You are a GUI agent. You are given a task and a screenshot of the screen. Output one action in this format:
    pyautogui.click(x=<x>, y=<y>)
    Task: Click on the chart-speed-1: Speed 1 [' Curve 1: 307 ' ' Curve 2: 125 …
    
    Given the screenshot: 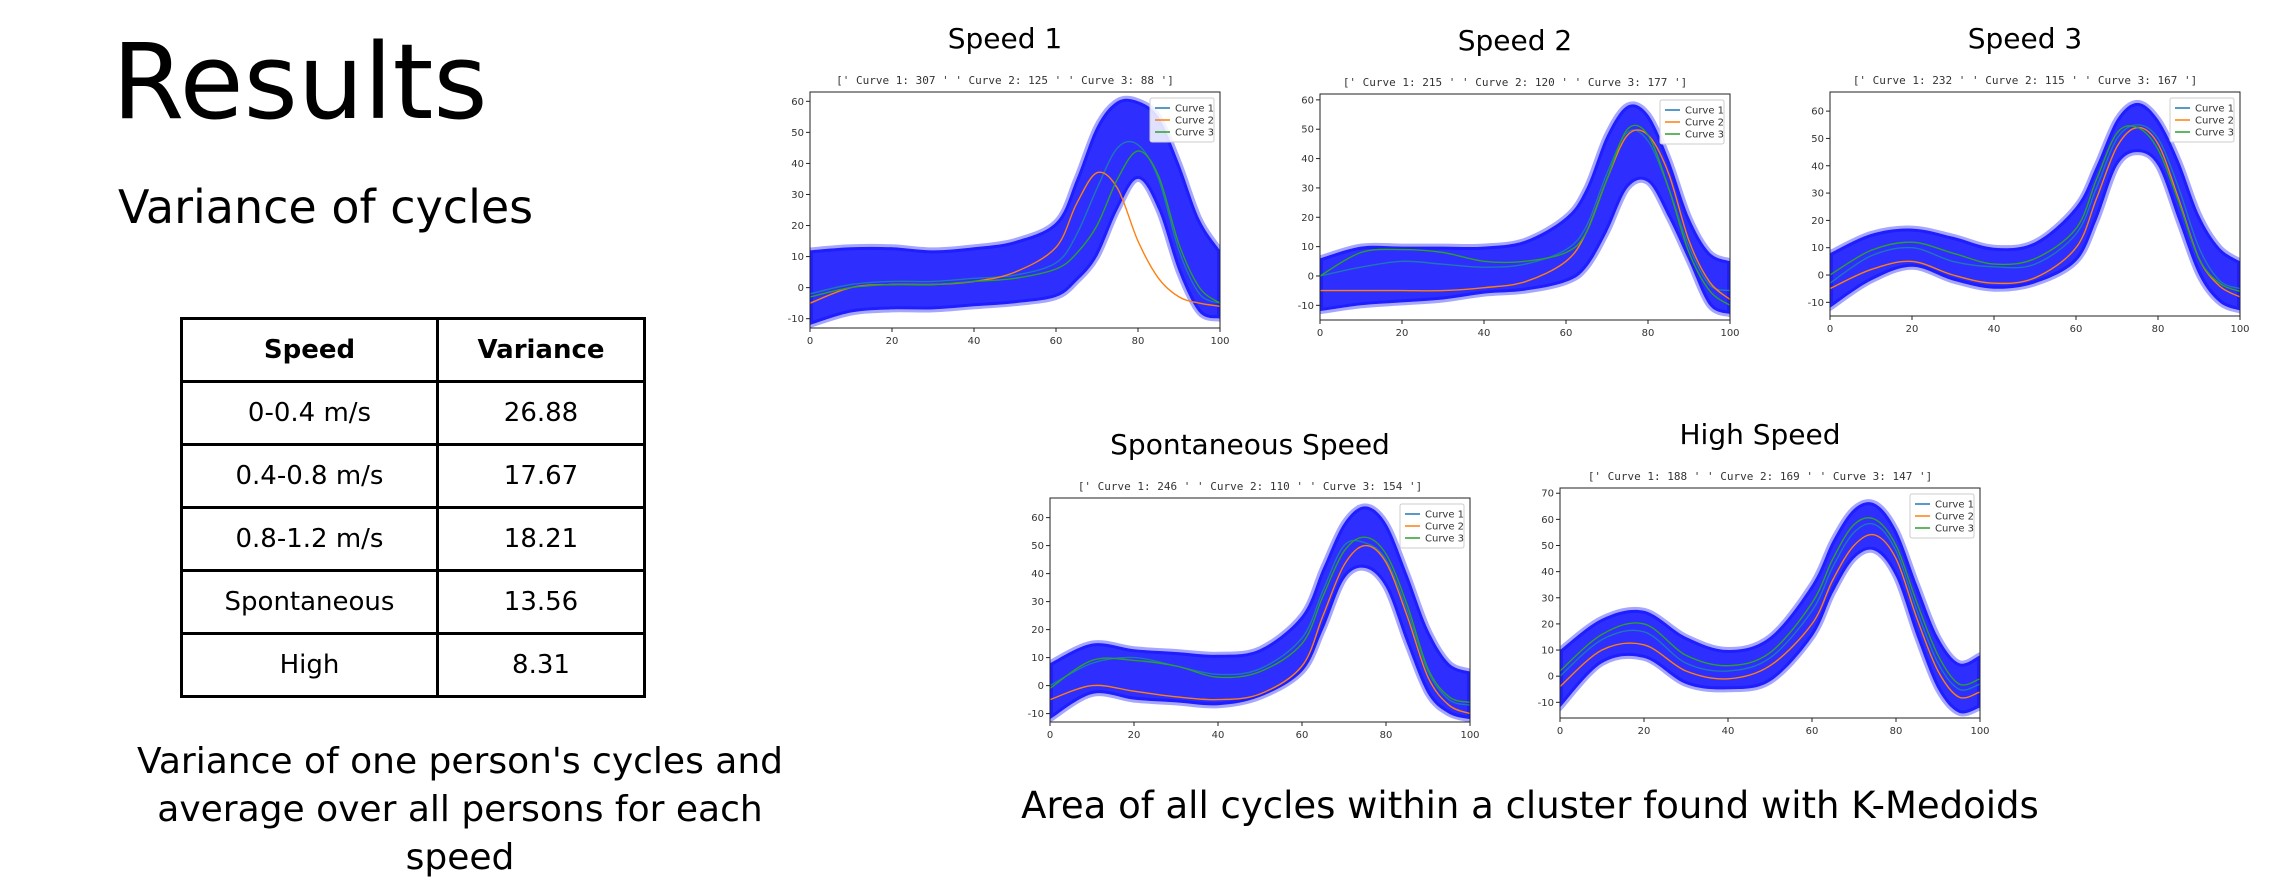 What is the action you would take?
    pyautogui.click(x=1005, y=184)
    